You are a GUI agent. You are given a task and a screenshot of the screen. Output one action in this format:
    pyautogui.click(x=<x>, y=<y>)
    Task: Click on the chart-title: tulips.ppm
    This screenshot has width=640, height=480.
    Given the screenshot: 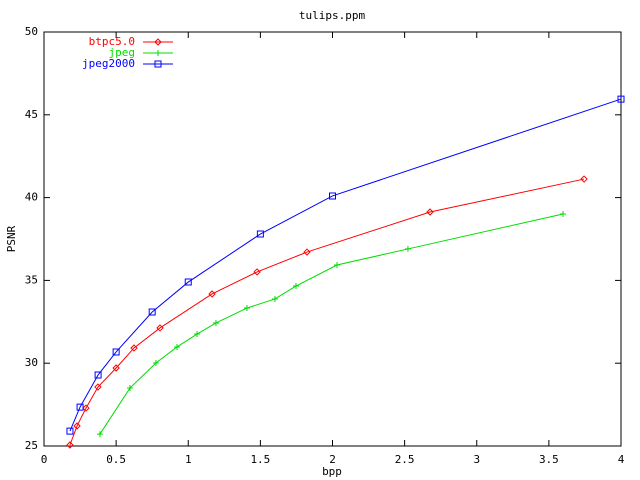 What is the action you would take?
    pyautogui.click(x=332, y=15)
    